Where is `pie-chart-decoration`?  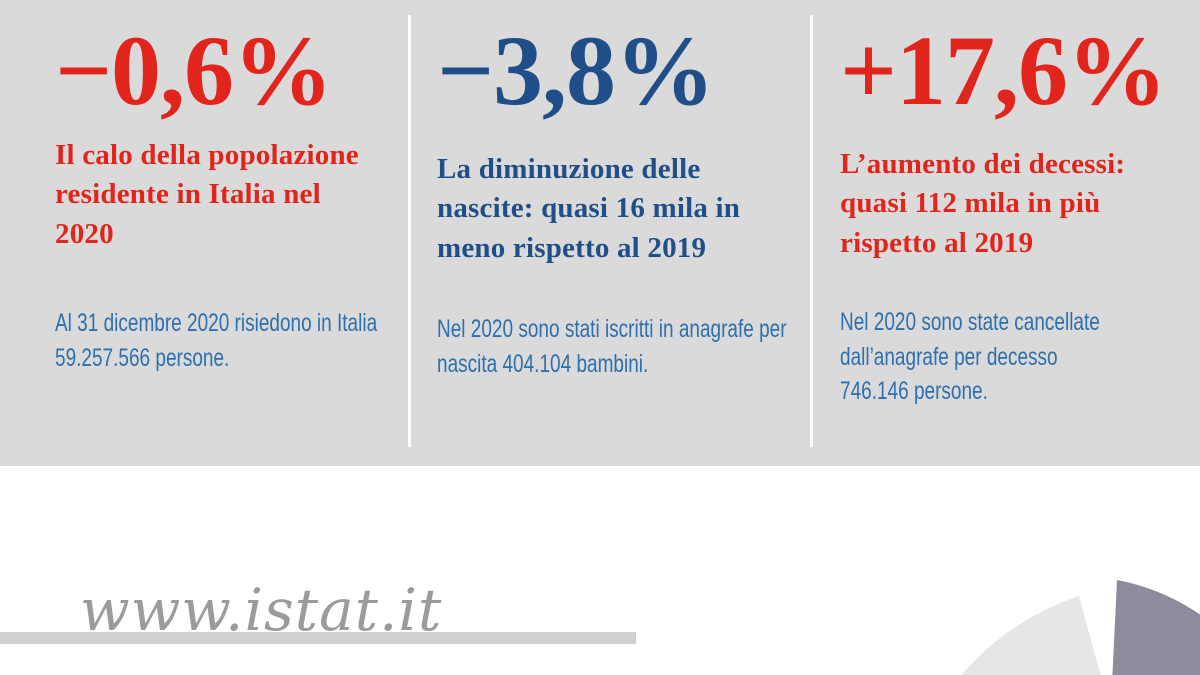
pie-chart-decoration is located at coordinates (1080, 627).